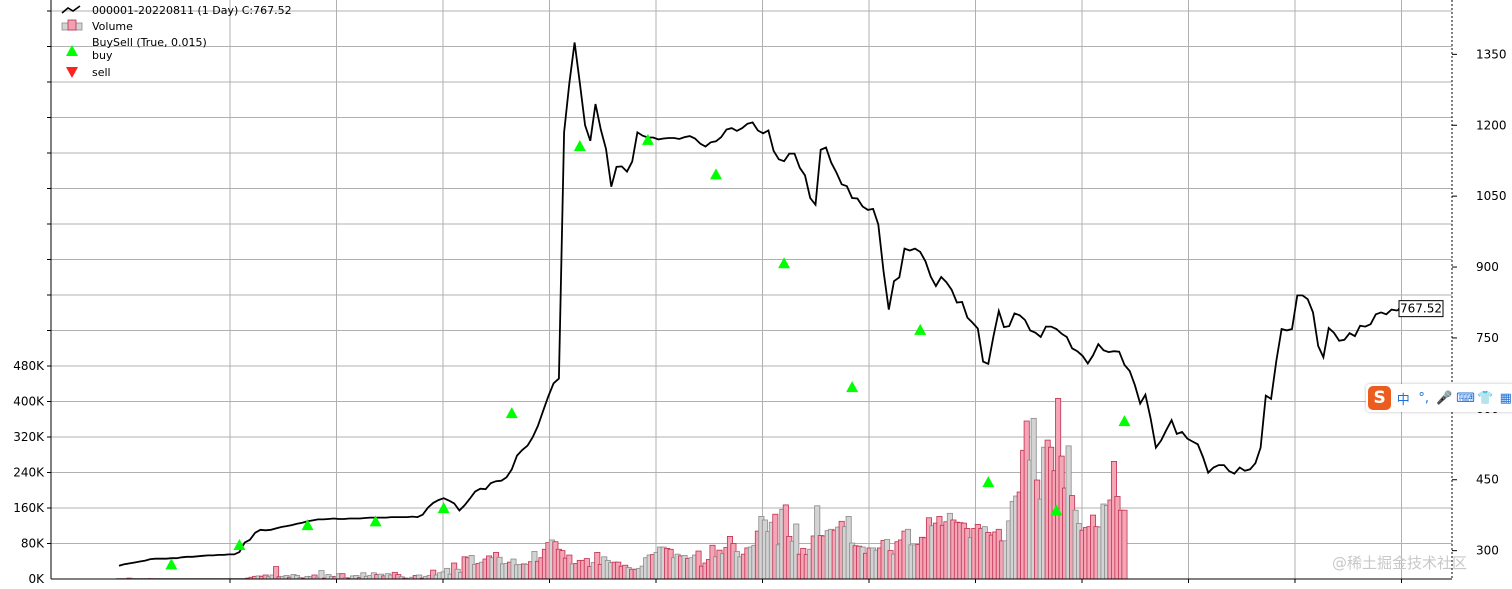 The image size is (1512, 589). I want to click on legend-sell-icon, so click(72, 72).